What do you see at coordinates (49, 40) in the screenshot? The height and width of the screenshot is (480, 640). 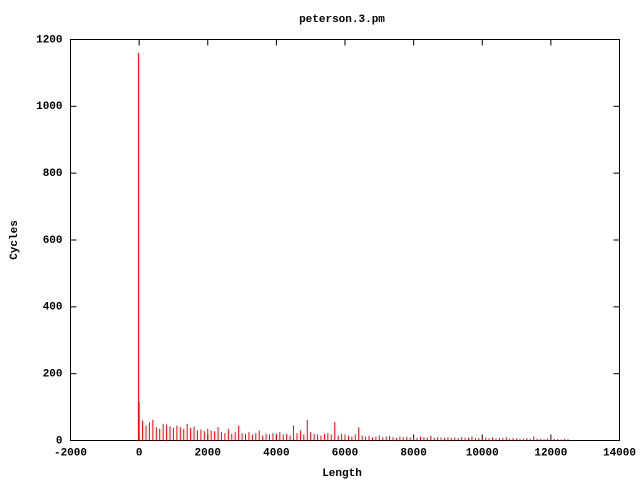 I see `y-tick-label: 1200` at bounding box center [49, 40].